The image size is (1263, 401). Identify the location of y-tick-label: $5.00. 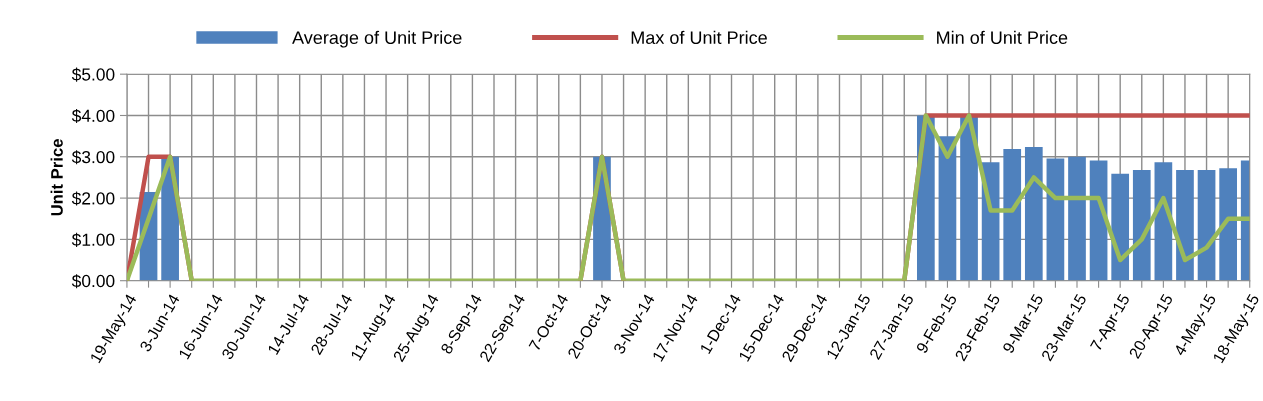
(93, 74).